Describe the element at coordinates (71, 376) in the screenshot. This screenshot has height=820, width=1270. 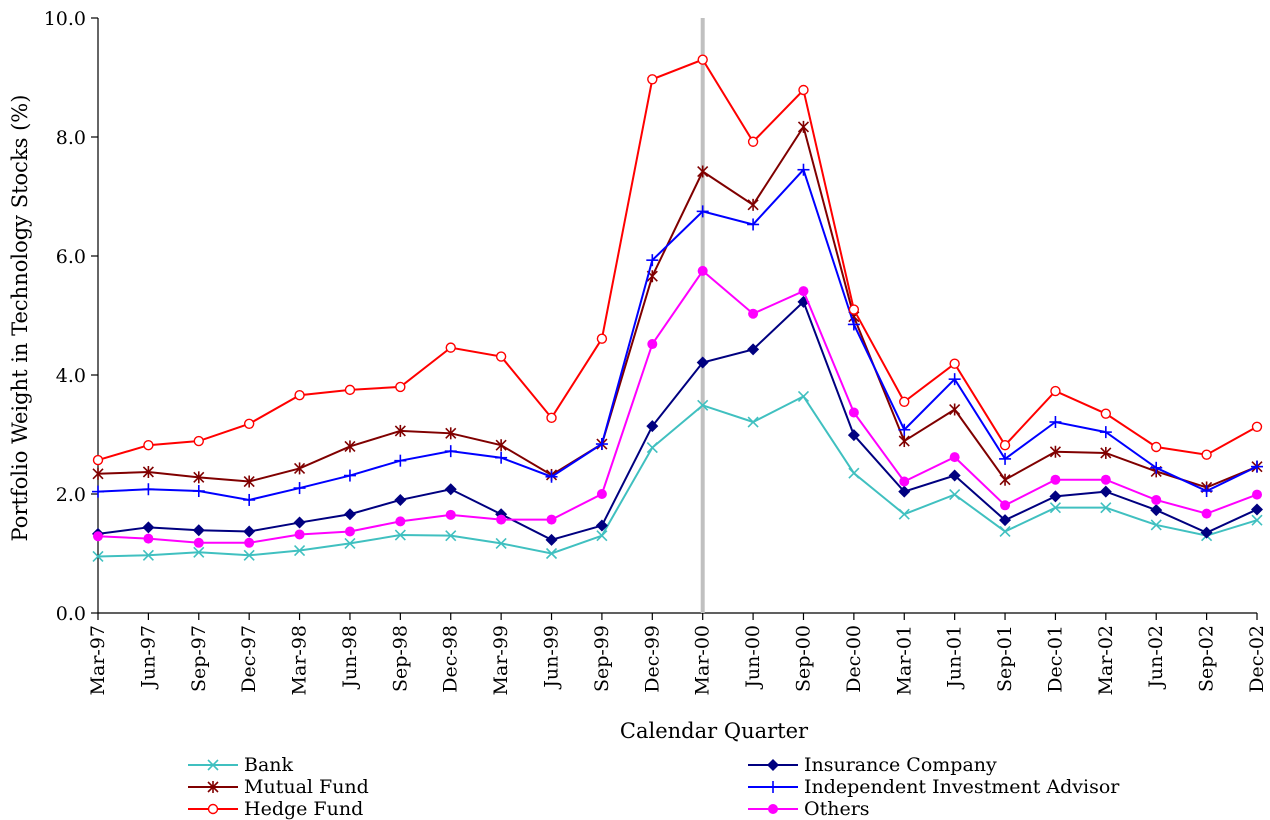
I see `y-tick-label: 4.0` at that location.